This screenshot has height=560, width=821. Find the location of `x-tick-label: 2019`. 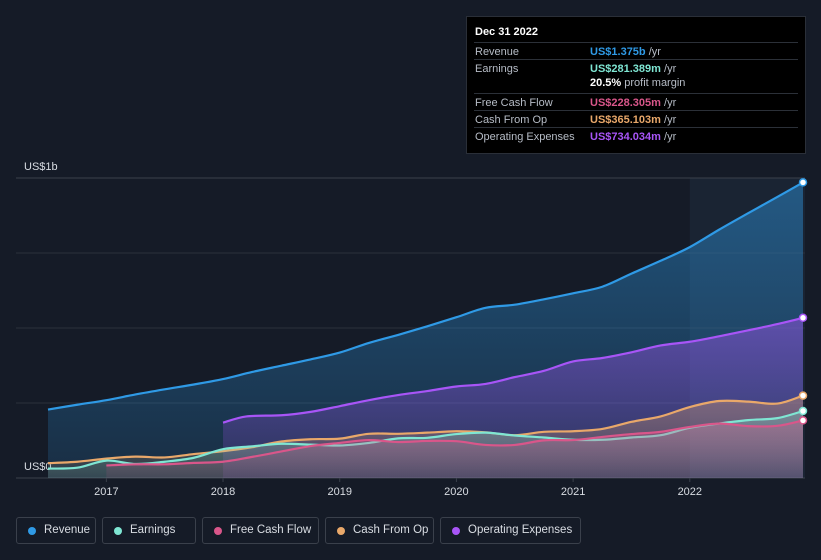

x-tick-label: 2019 is located at coordinates (339, 492).